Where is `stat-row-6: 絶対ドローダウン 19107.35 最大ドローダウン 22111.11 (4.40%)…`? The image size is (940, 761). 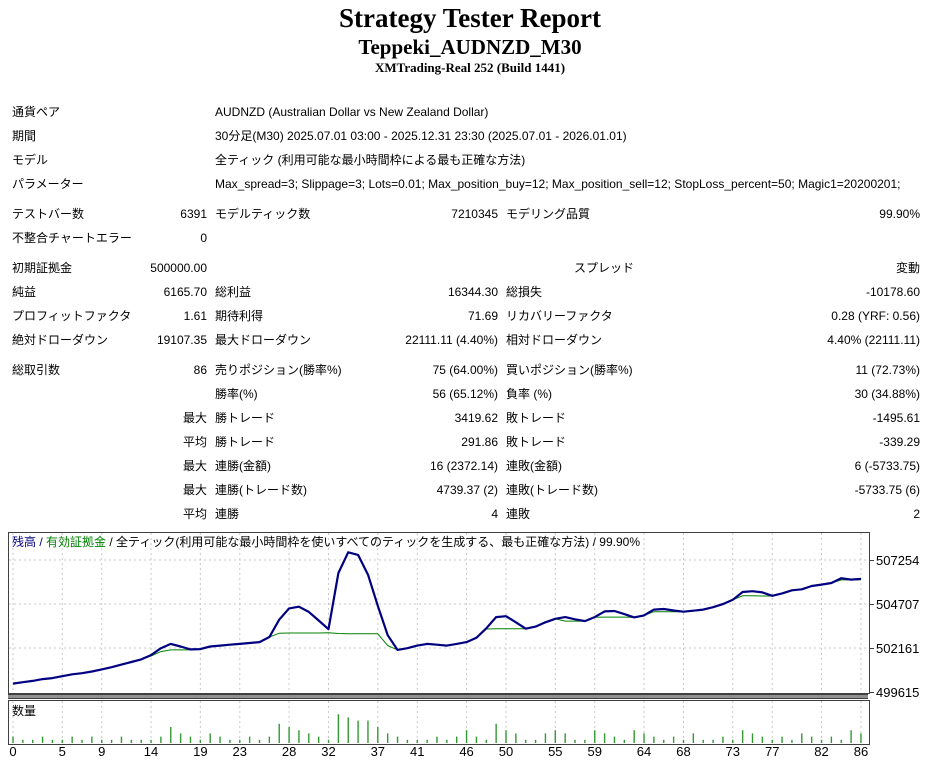 stat-row-6: 絶対ドローダウン 19107.35 最大ドローダウン 22111.11 (4.40%)… is located at coordinates (466, 340).